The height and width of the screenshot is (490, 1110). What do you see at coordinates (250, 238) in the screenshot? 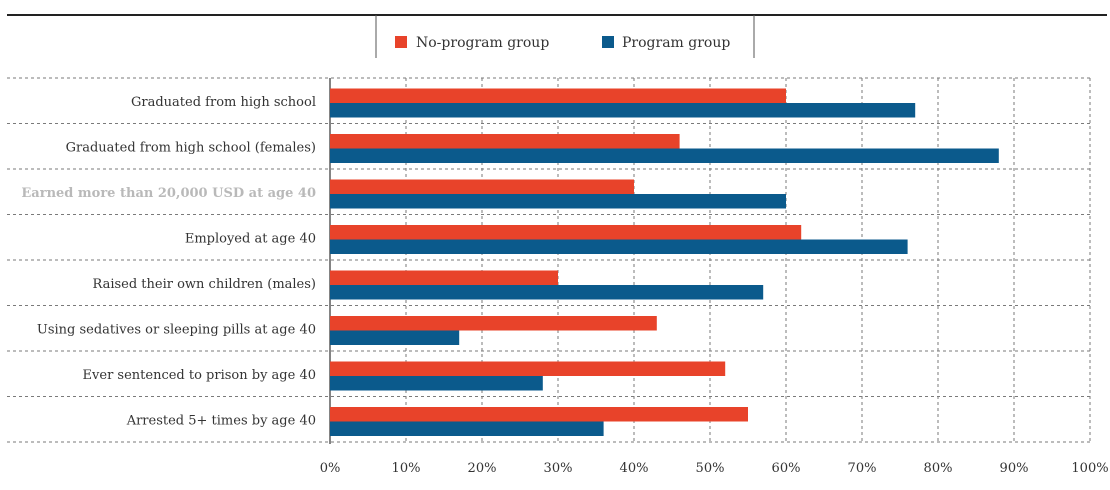
I see `category-label: Employed at age 40` at bounding box center [250, 238].